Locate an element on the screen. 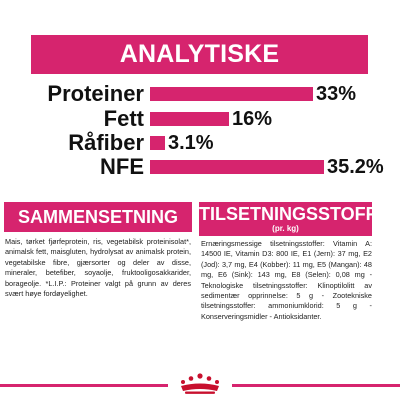 The image size is (400, 400). tilsetningsstoffer-header: TILSETNINGSSTOFFER is located at coordinates (285, 219).